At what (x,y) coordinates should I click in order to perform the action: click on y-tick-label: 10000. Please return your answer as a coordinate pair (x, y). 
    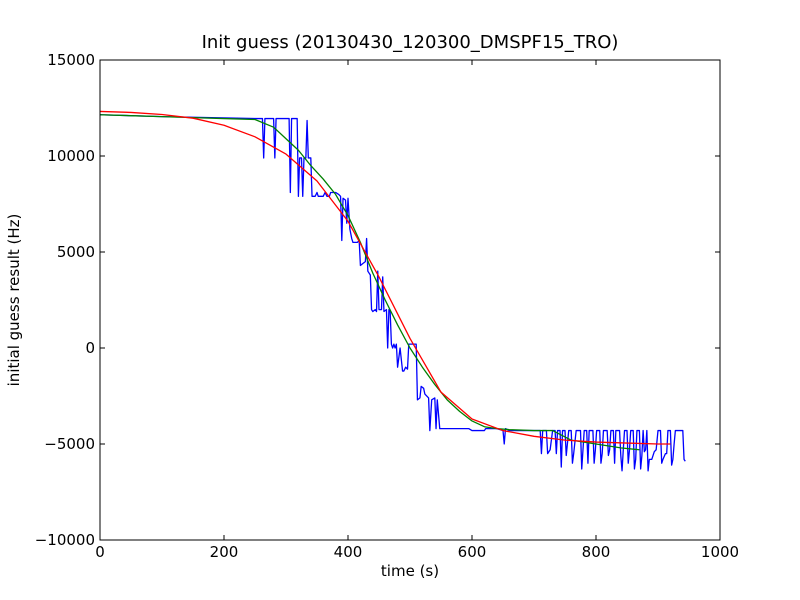
    Looking at the image, I should click on (71, 156).